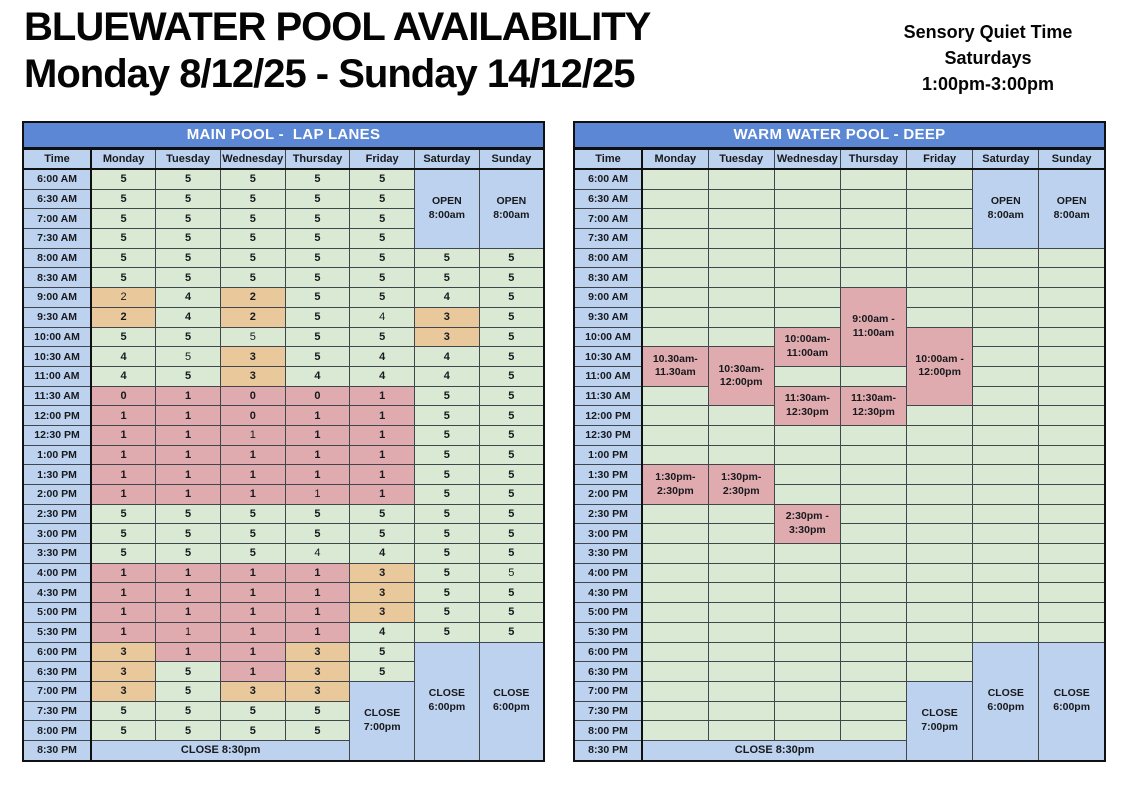 Image resolution: width=1128 pixels, height=788 pixels. I want to click on schedule-row: 2:00 PM 1 1 1 1 1 5 5, so click(283, 494).